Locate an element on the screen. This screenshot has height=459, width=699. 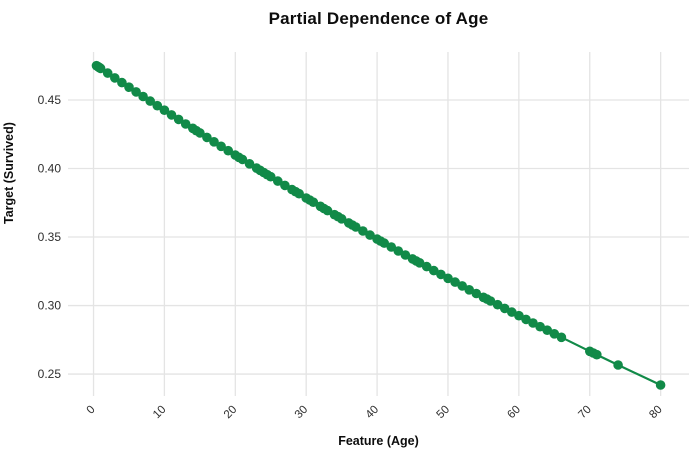
y-tick-label: 0.40 is located at coordinates (50, 168).